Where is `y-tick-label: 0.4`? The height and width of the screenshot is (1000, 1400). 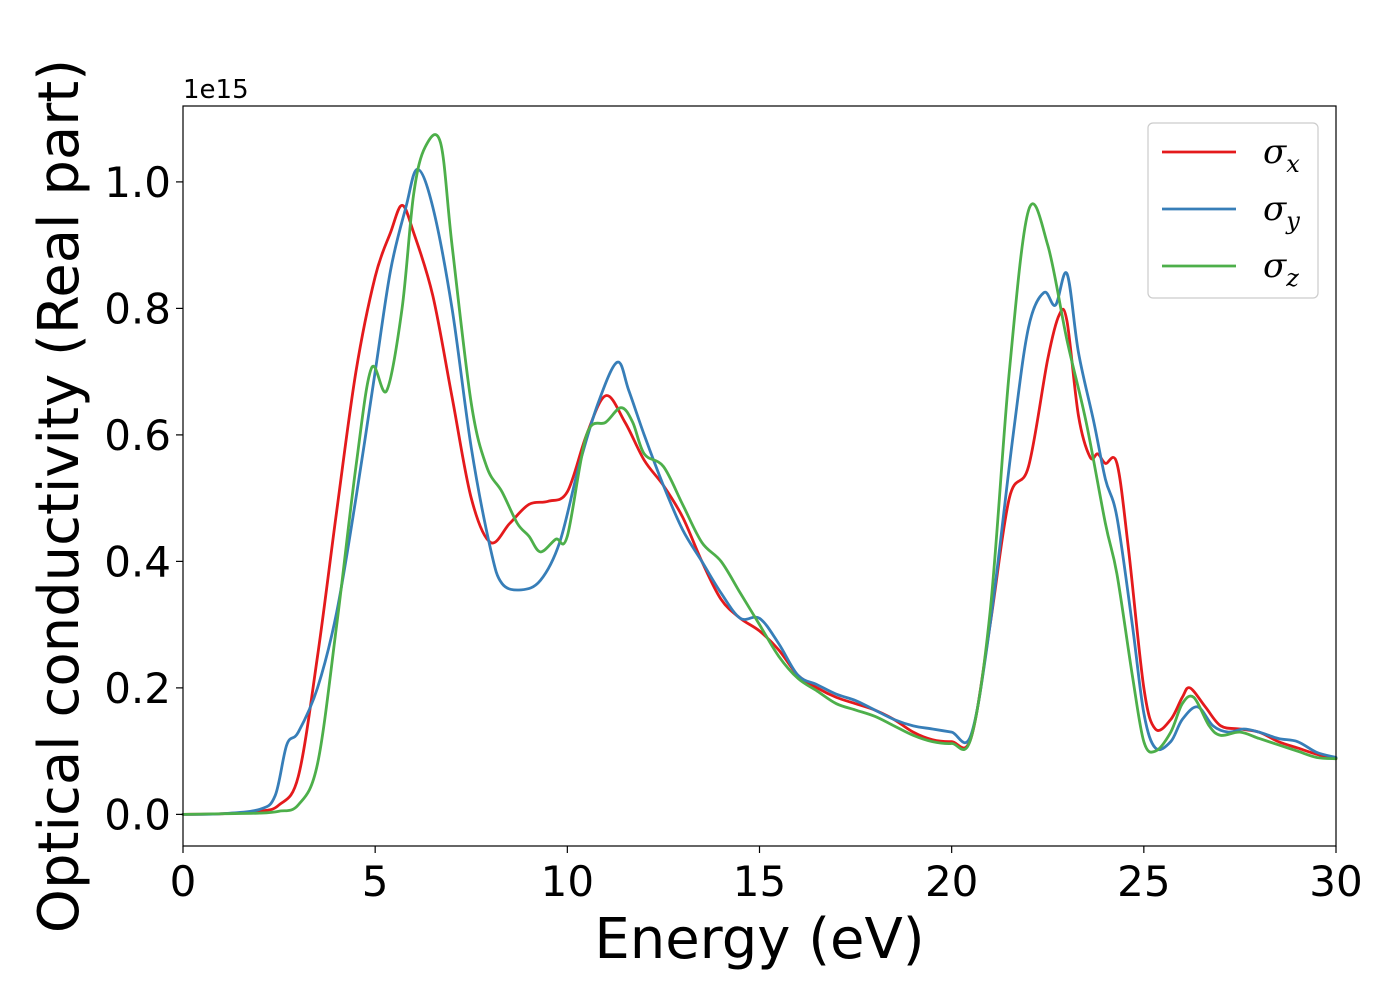 y-tick-label: 0.4 is located at coordinates (137, 561).